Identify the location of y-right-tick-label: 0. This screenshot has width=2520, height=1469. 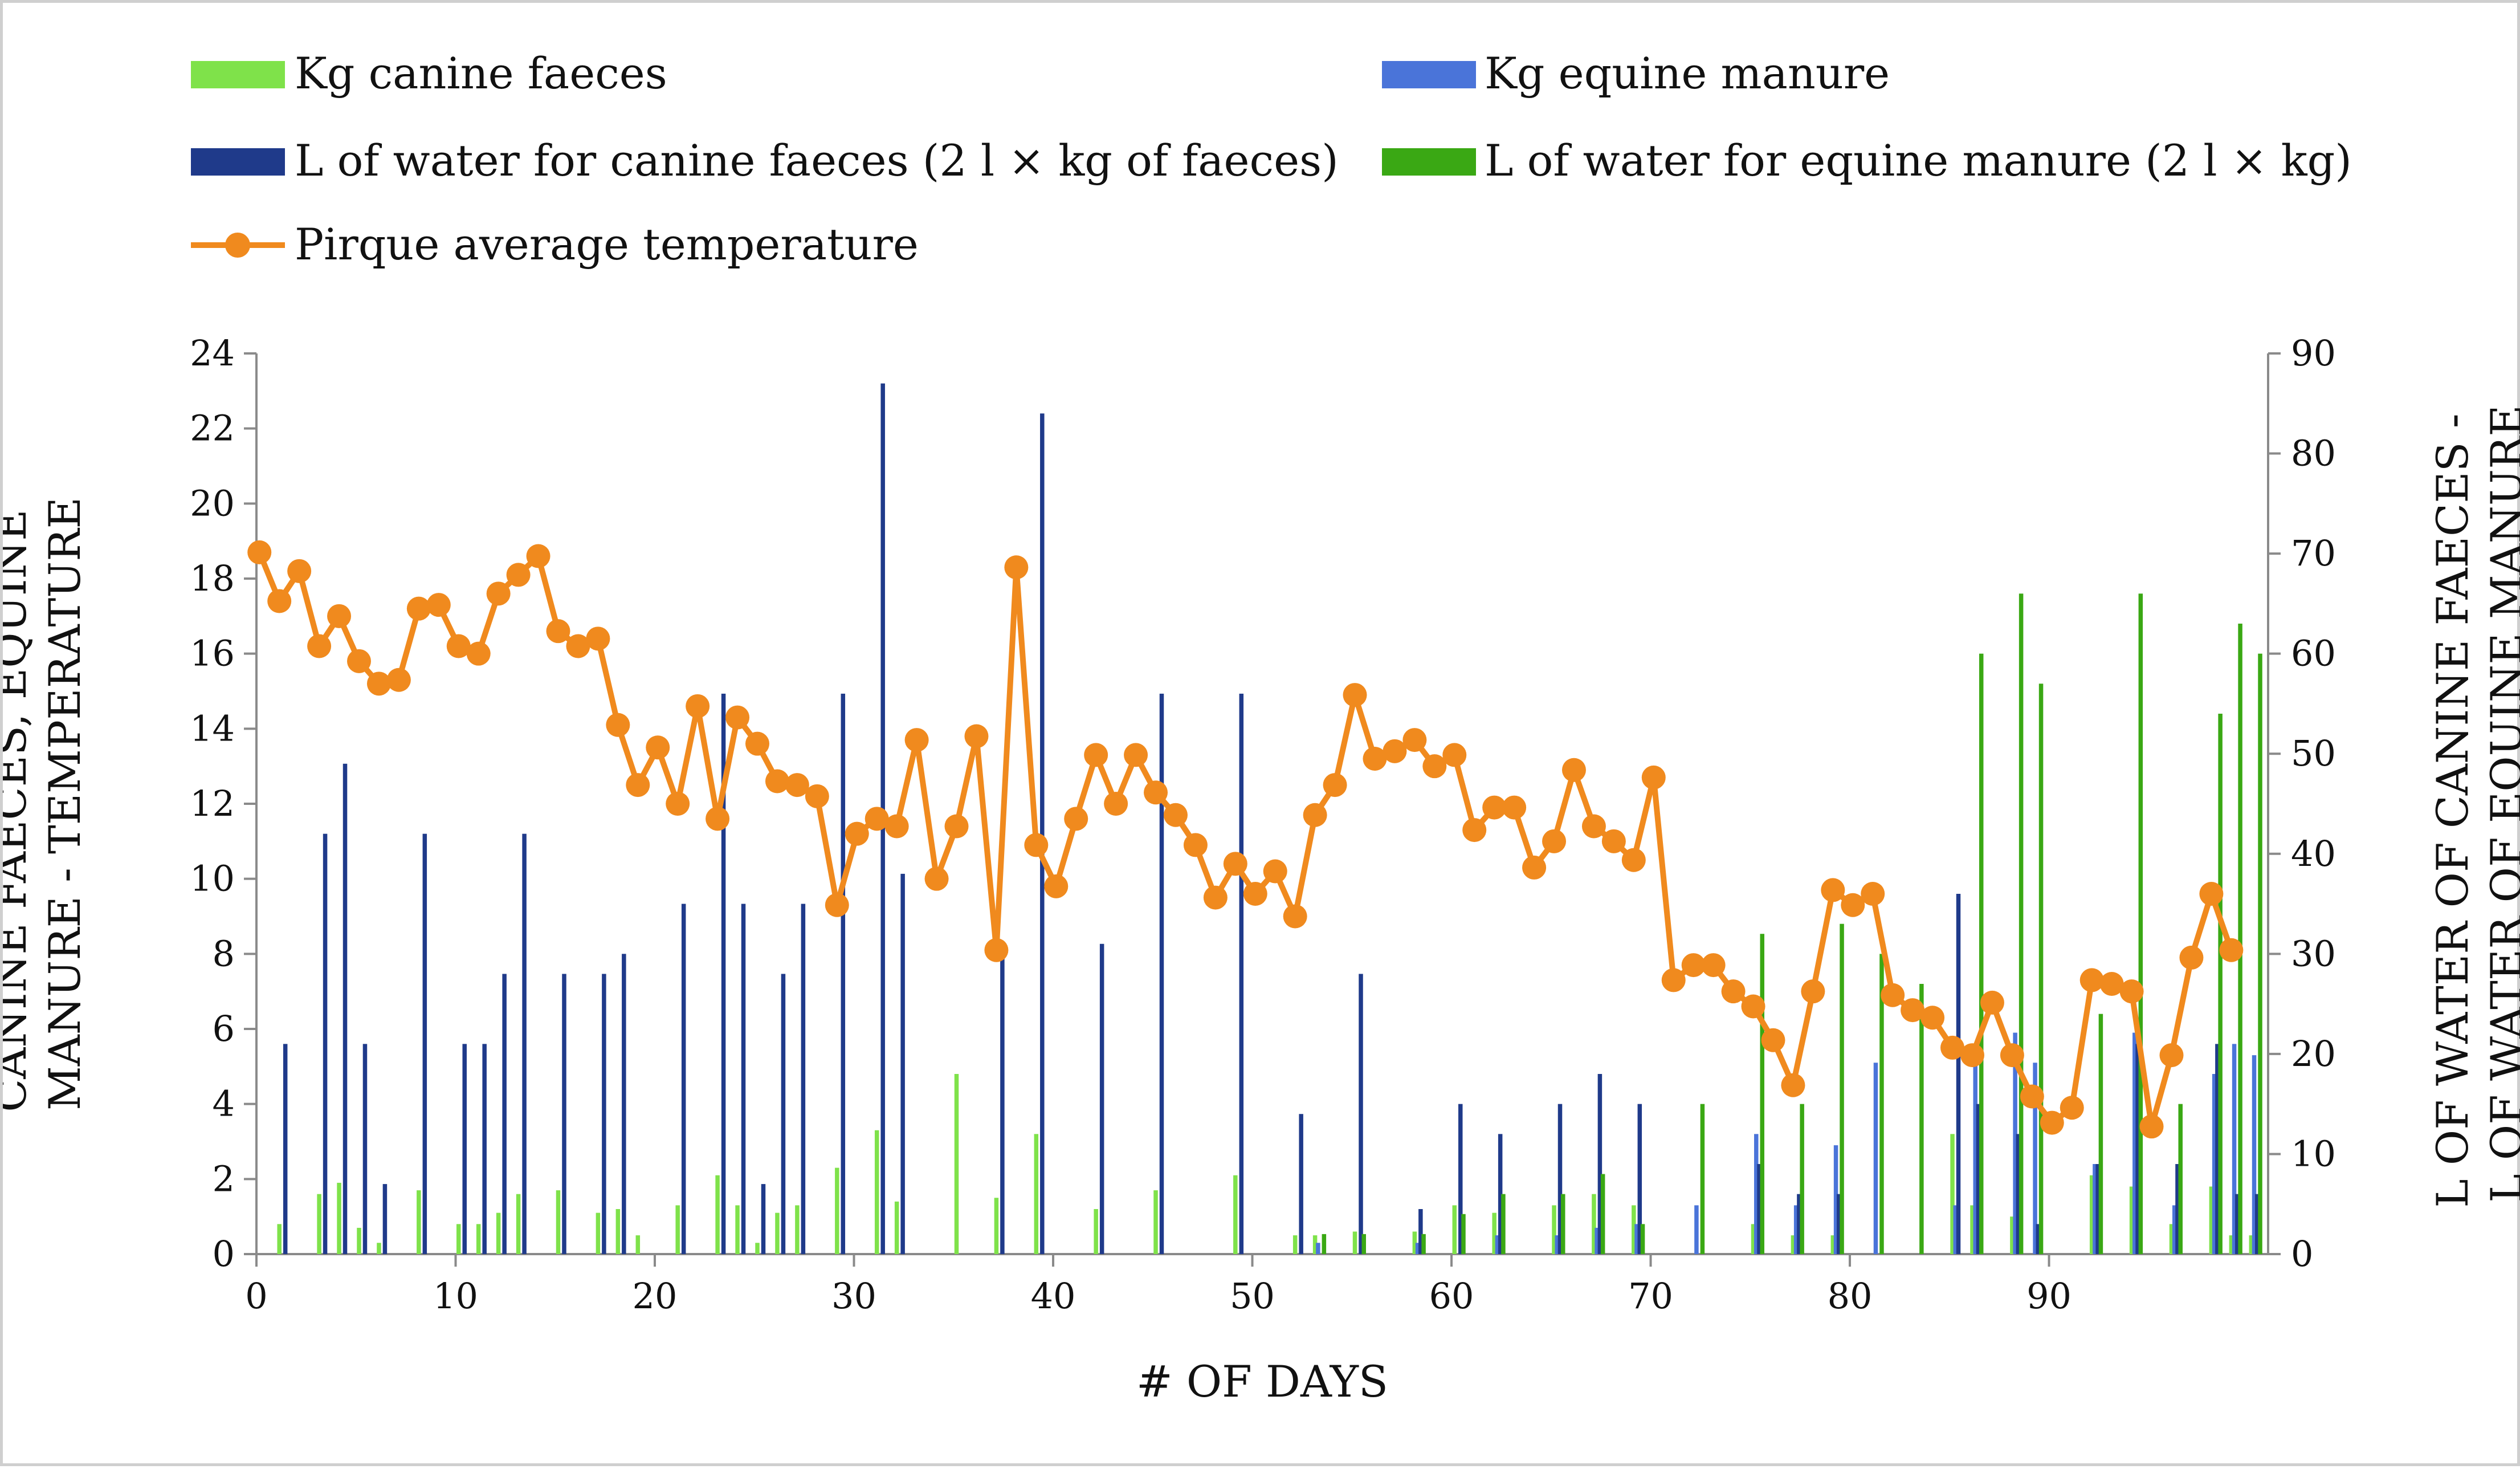
(2302, 1254).